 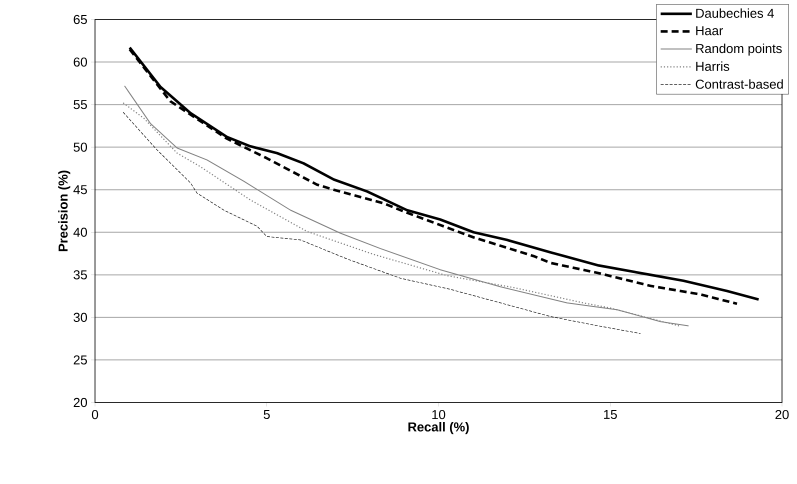 I want to click on x-tick-label: 20, so click(x=782, y=415).